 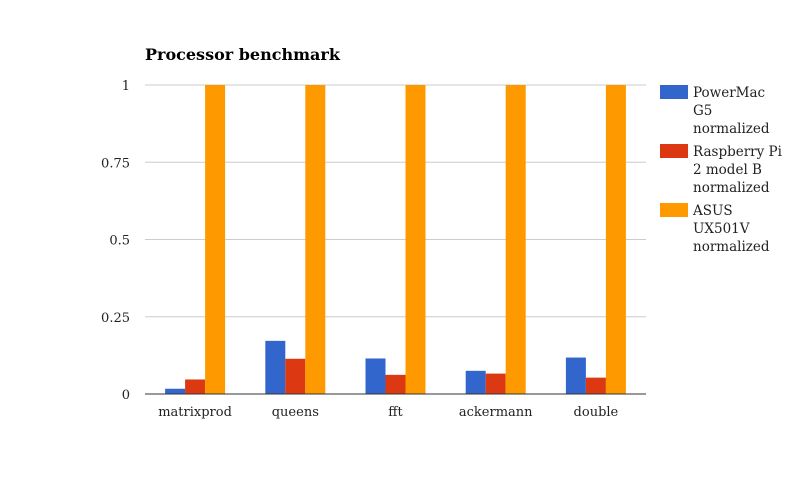 What do you see at coordinates (596, 412) in the screenshot?
I see `x-tick-label: double` at bounding box center [596, 412].